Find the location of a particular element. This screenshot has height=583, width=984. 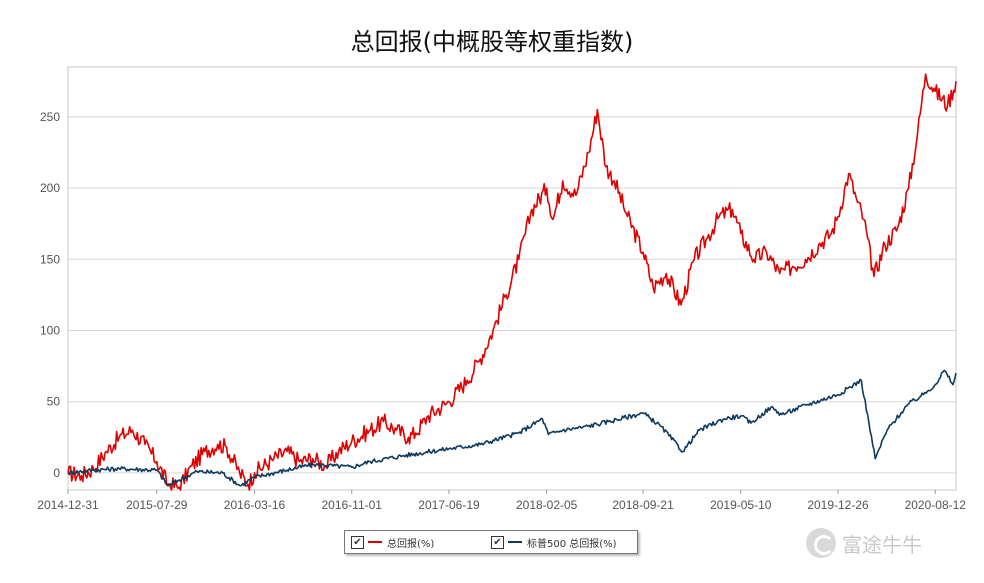

y-tick-label: 50 is located at coordinates (54, 402).